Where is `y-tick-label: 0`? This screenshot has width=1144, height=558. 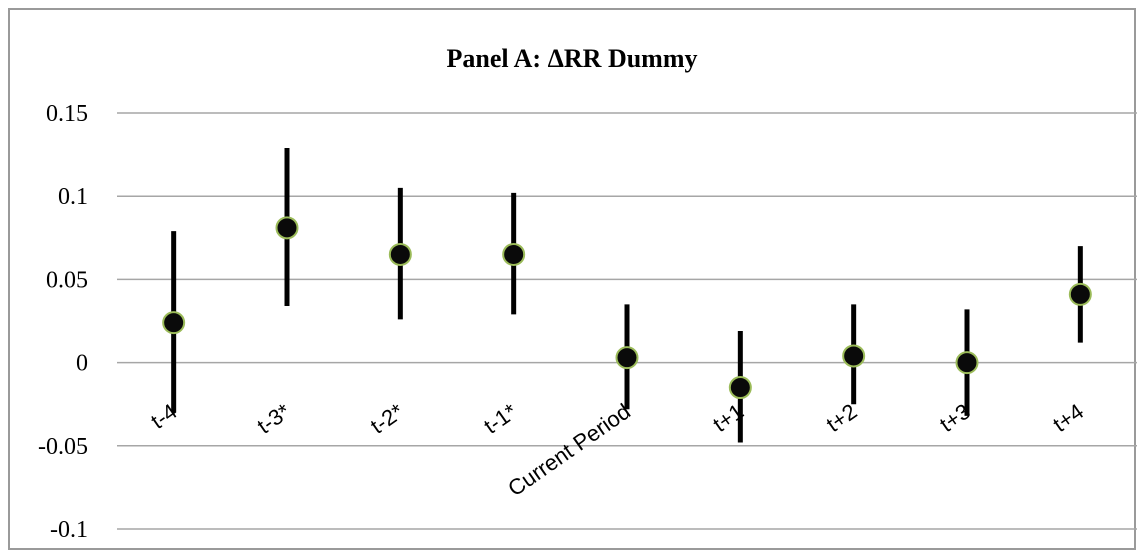 y-tick-label: 0 is located at coordinates (82, 364).